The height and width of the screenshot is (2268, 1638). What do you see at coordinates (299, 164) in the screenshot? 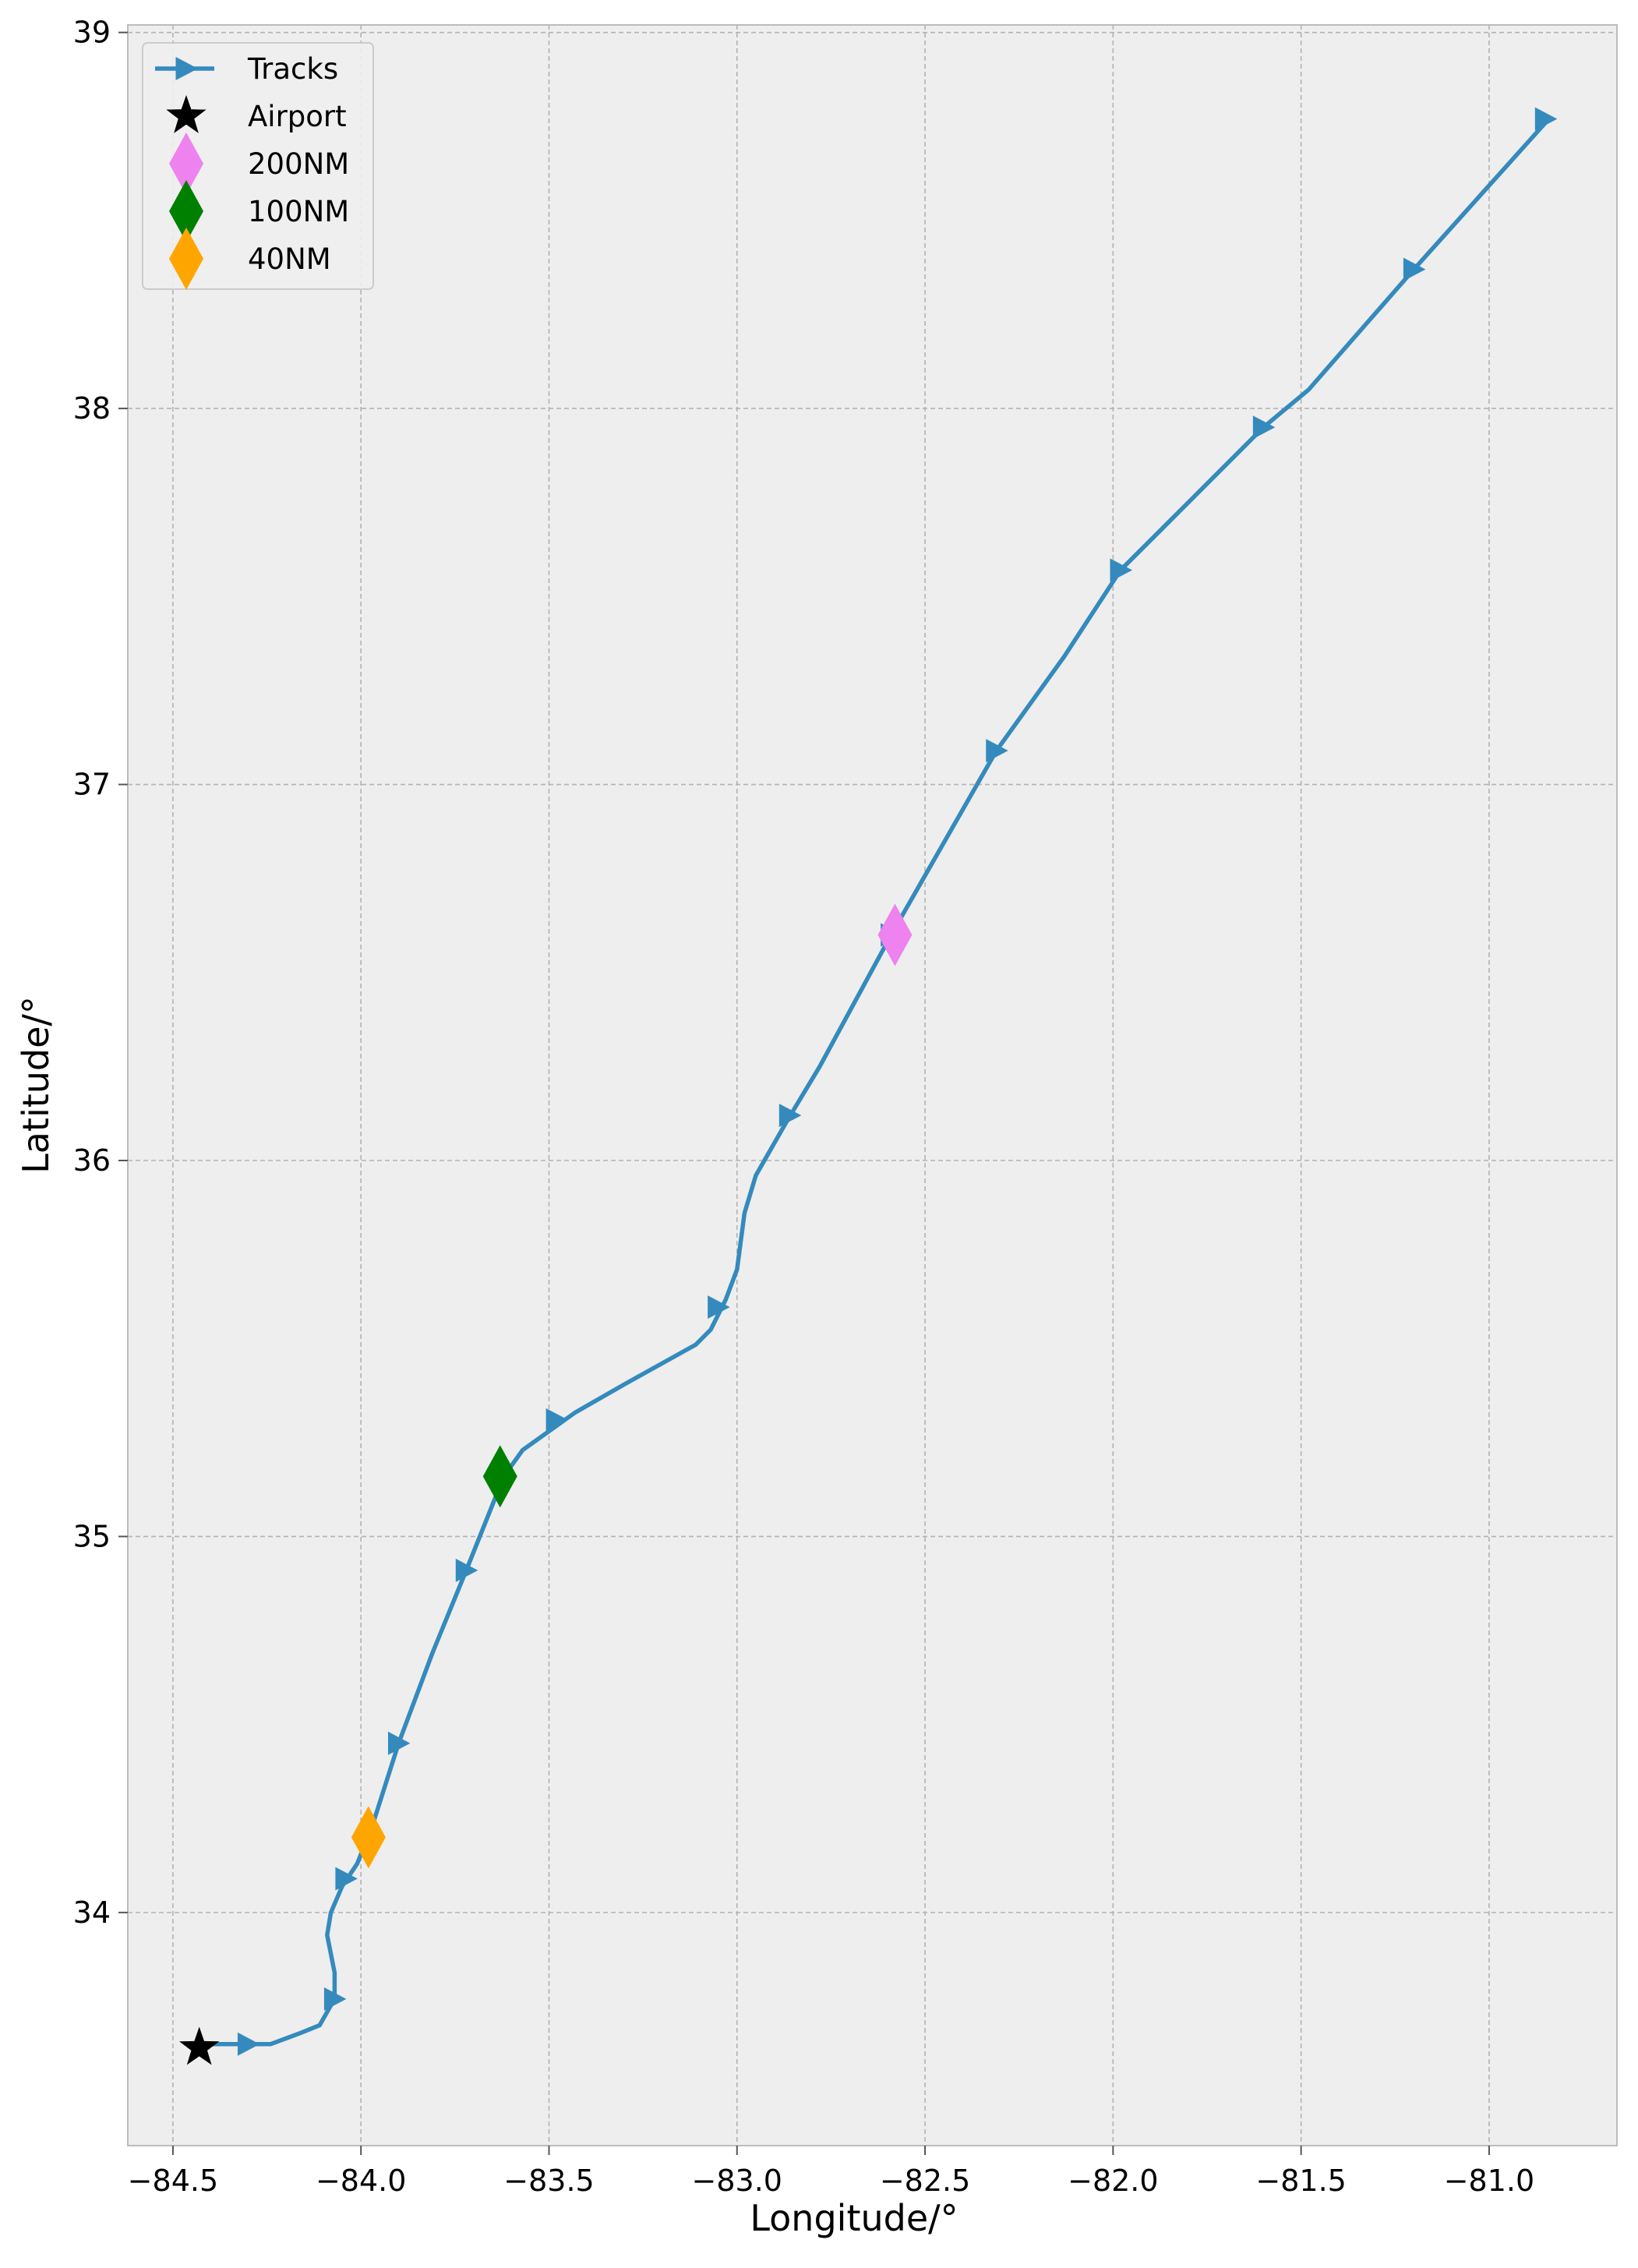
I see `legend-label: 200NM` at bounding box center [299, 164].